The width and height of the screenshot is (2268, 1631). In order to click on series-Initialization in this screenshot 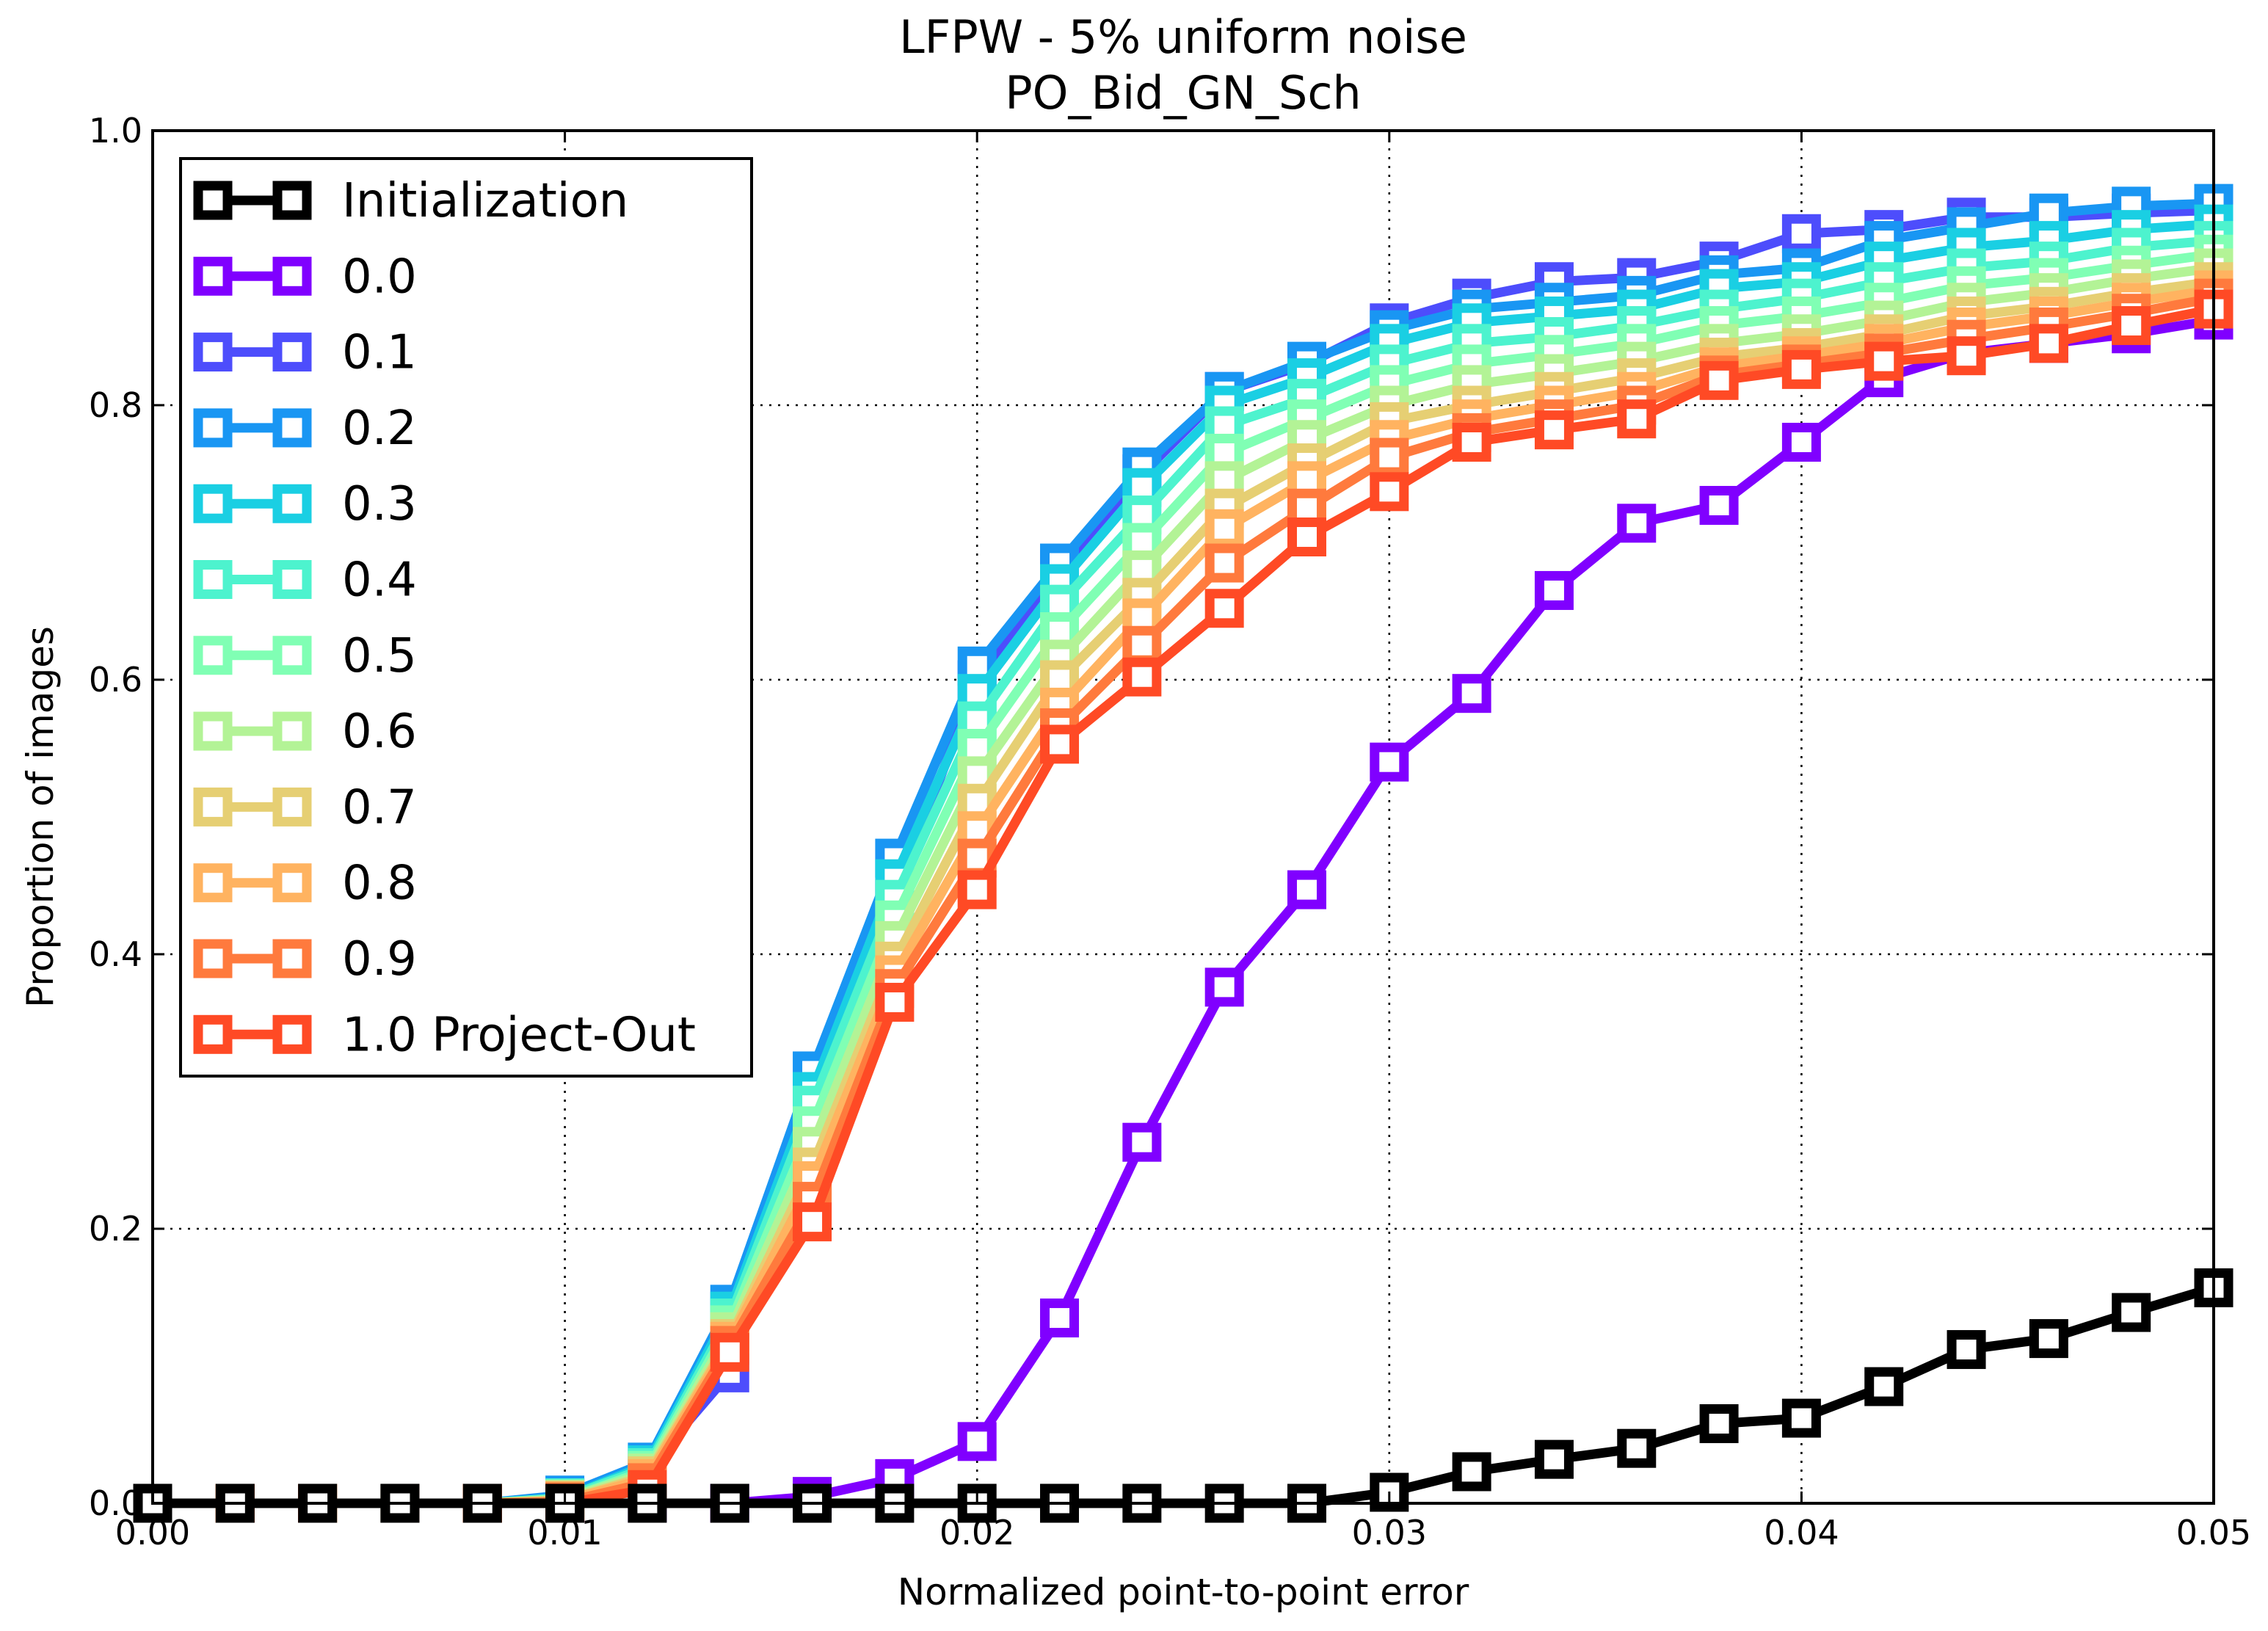, I will do `click(1183, 1395)`.